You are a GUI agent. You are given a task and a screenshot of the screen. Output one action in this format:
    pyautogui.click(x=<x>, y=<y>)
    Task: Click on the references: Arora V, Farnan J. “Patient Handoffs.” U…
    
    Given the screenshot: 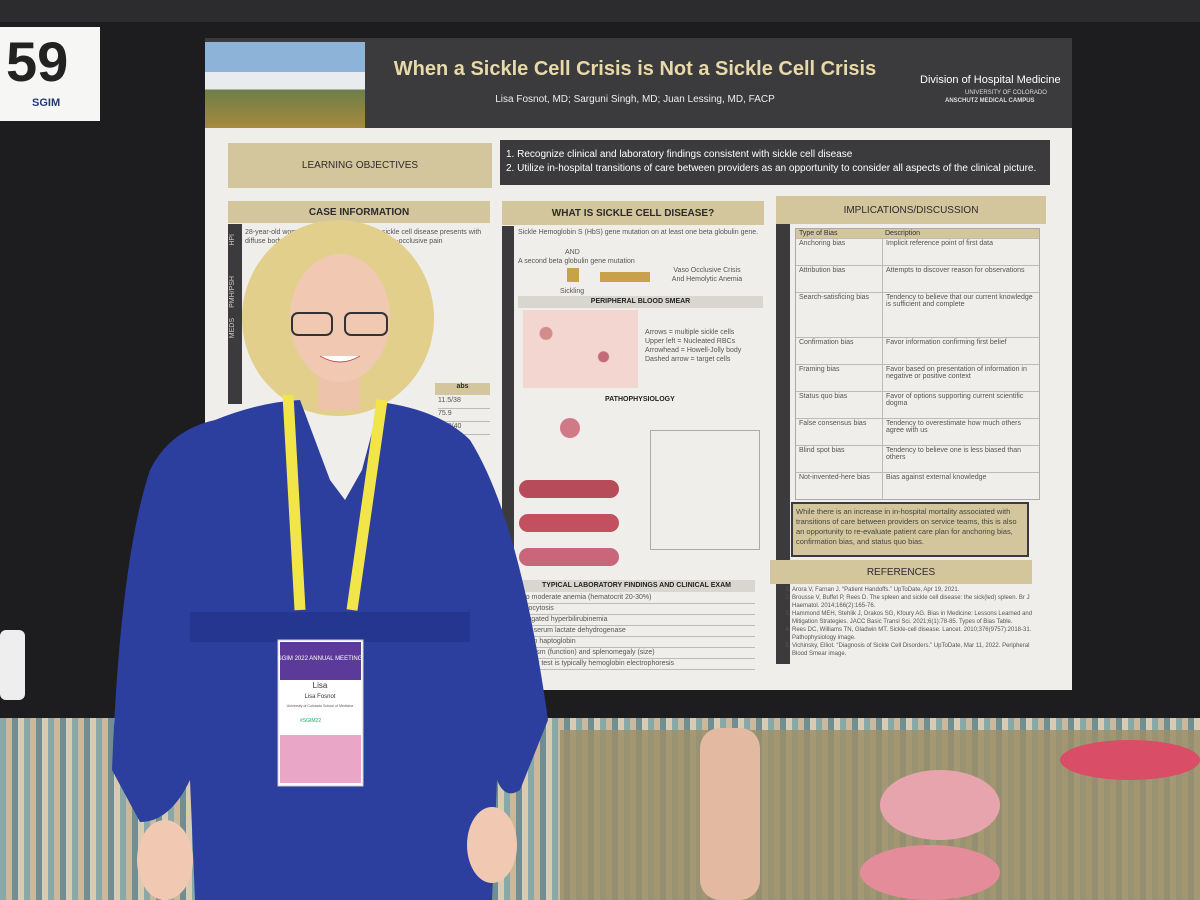 What is the action you would take?
    pyautogui.click(x=907, y=622)
    